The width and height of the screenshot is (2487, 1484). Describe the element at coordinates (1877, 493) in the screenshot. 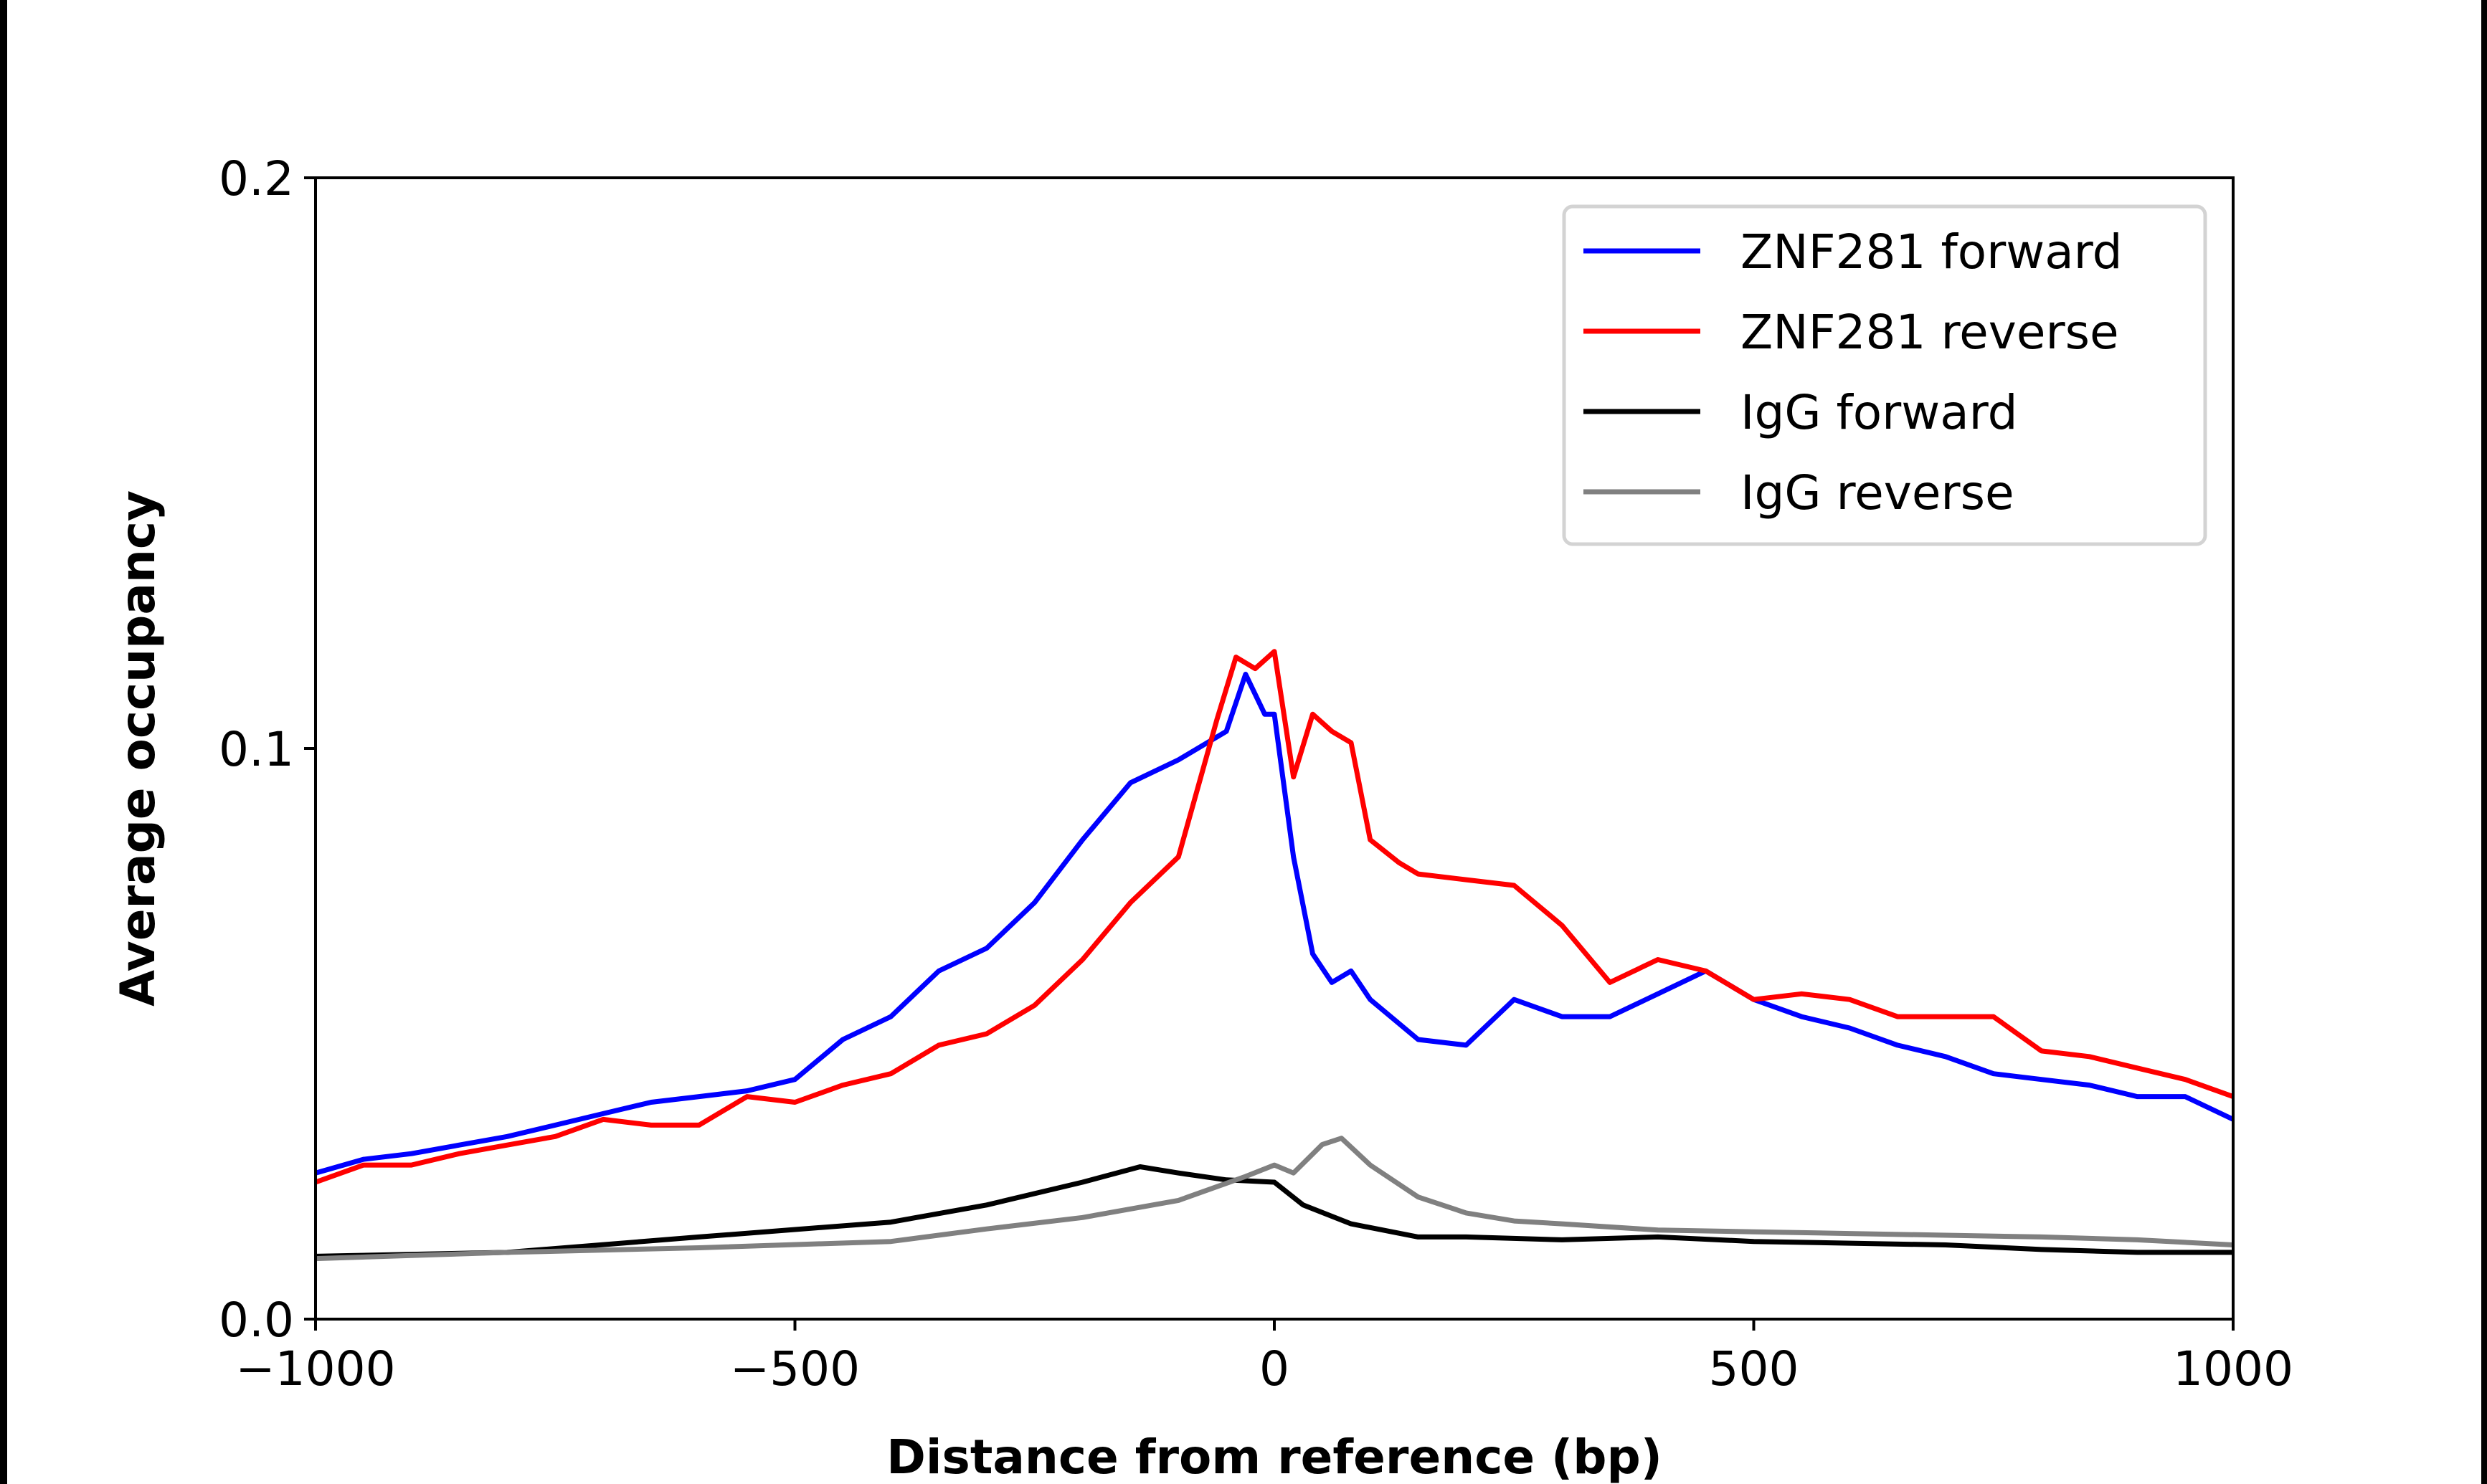

I see `legend-label: IgG reverse` at that location.